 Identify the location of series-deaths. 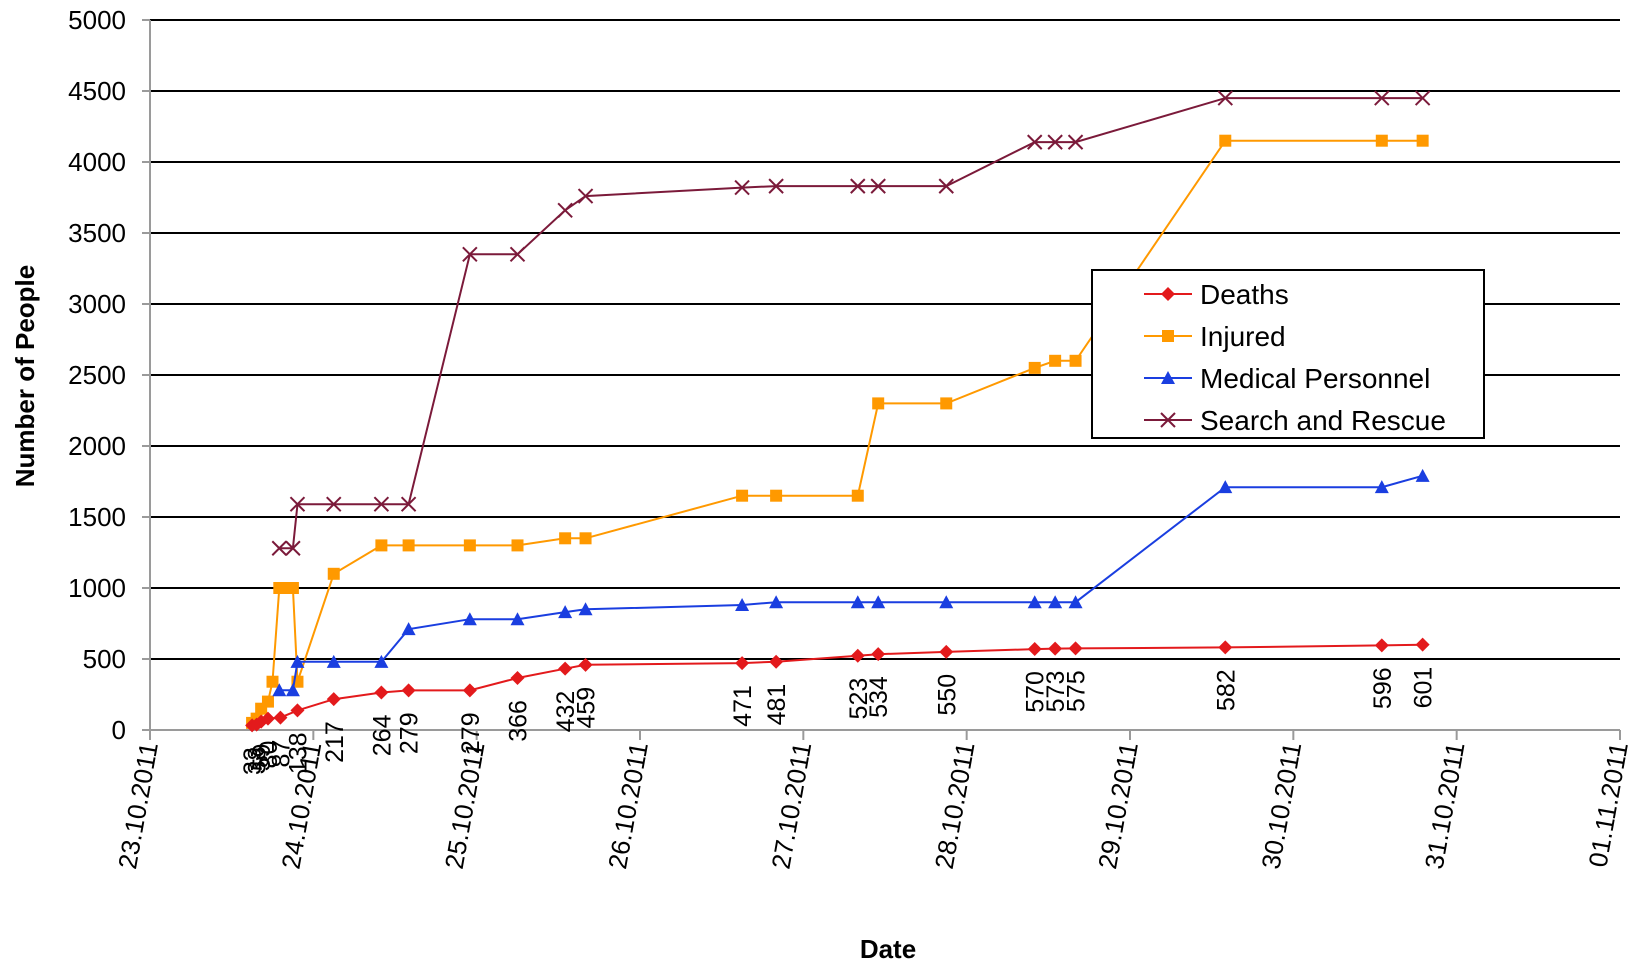
(837, 685).